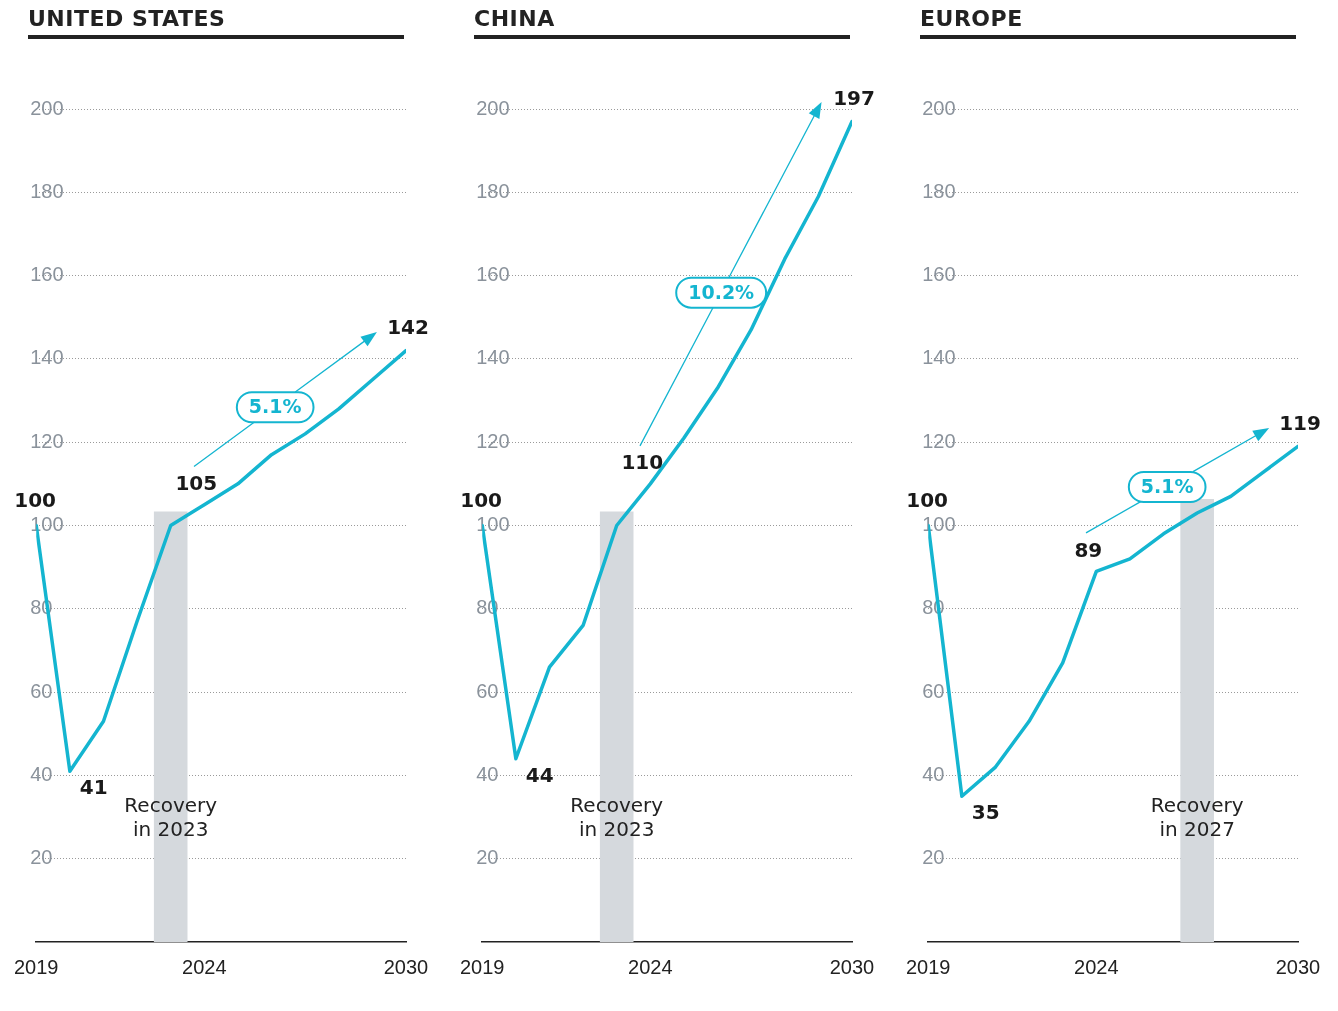 The height and width of the screenshot is (1011, 1338). Describe the element at coordinates (408, 326) in the screenshot. I see `data-label: 142` at that location.